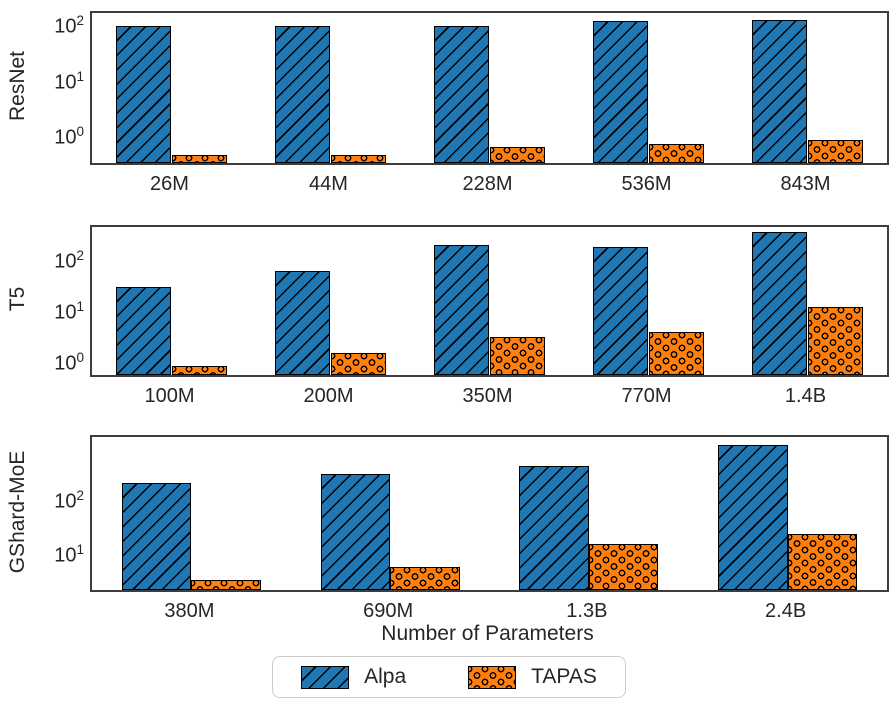  Describe the element at coordinates (388, 611) in the screenshot. I see `x-tick-label: 690M` at that location.